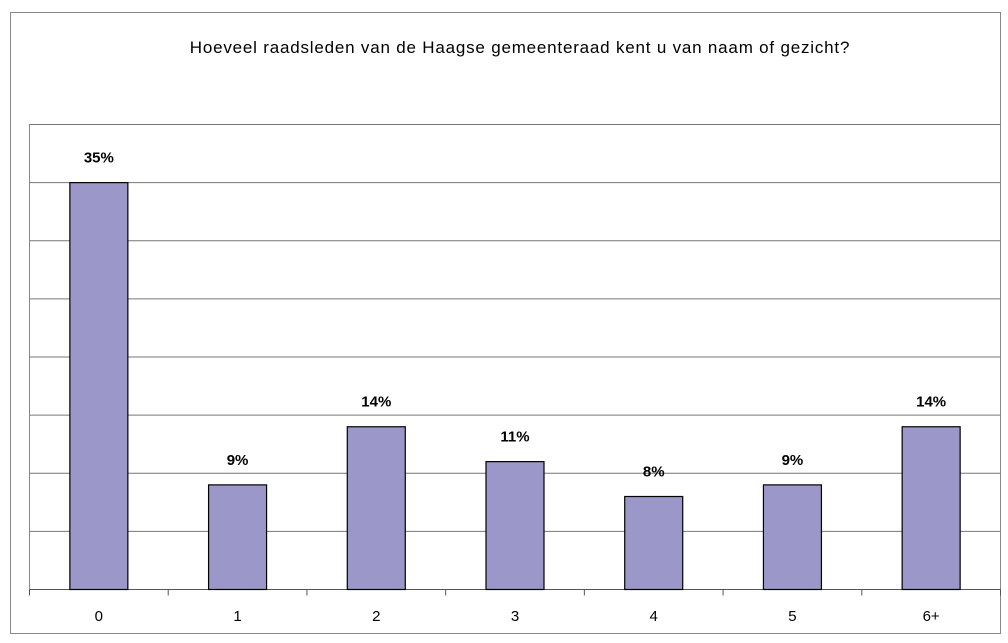  What do you see at coordinates (99, 616) in the screenshot?
I see `x-tick-label: 0` at bounding box center [99, 616].